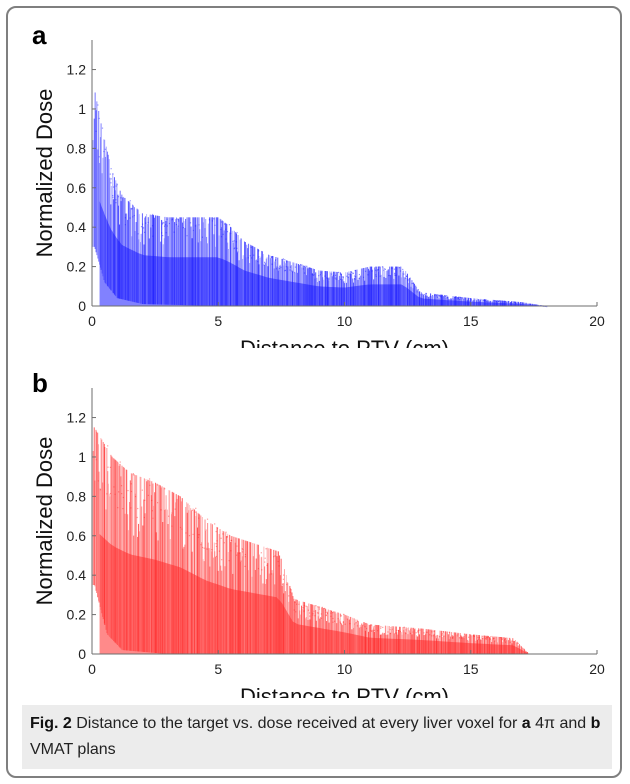 This screenshot has width=630, height=784. What do you see at coordinates (44, 521) in the screenshot?
I see `y-axis-label: Normalized Dose` at bounding box center [44, 521].